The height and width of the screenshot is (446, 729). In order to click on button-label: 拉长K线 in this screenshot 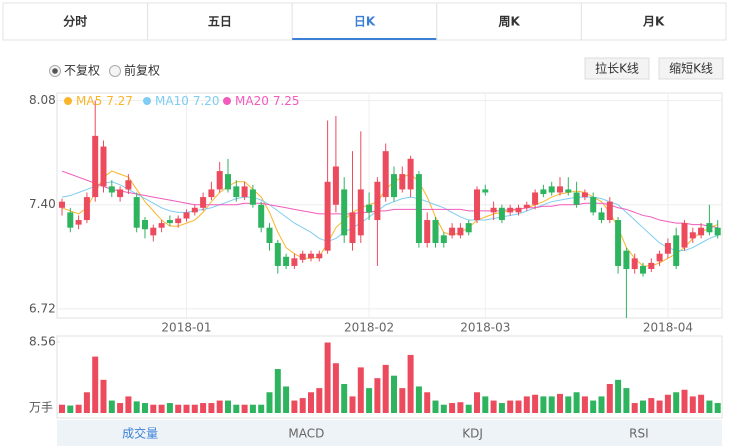, I will do `click(617, 68)`.